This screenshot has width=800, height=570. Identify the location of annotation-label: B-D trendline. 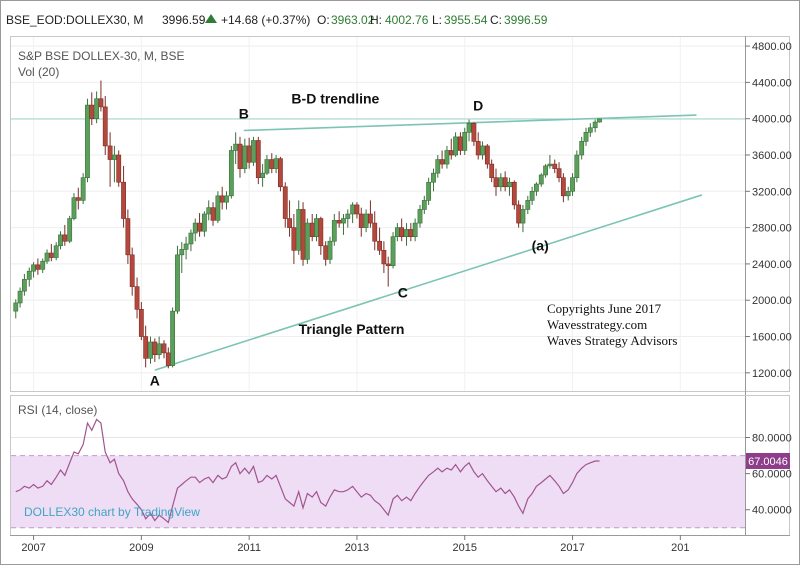
(335, 98).